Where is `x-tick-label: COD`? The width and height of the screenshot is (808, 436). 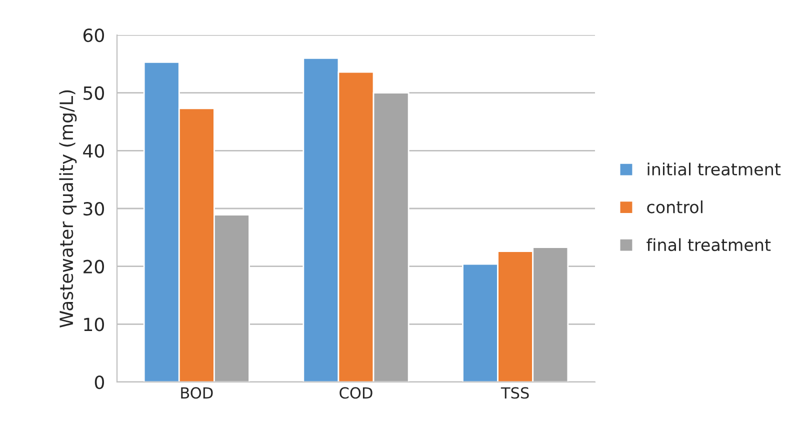 x-tick-label: COD is located at coordinates (356, 393).